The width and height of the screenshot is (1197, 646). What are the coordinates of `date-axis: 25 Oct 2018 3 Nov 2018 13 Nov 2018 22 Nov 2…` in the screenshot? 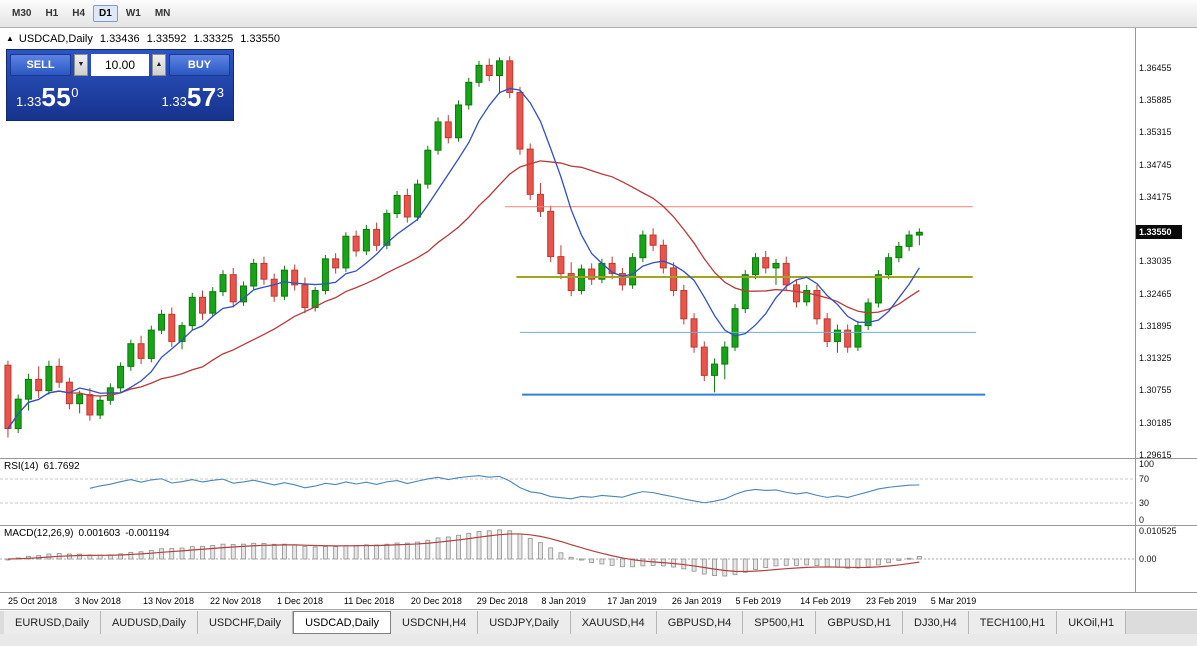 It's located at (598, 601).